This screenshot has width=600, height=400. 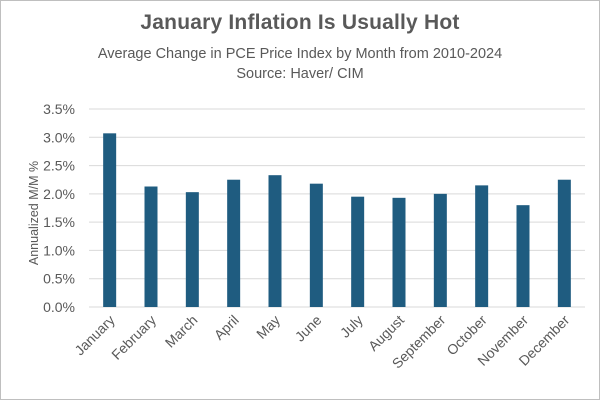 What do you see at coordinates (110, 220) in the screenshot?
I see `bar-january` at bounding box center [110, 220].